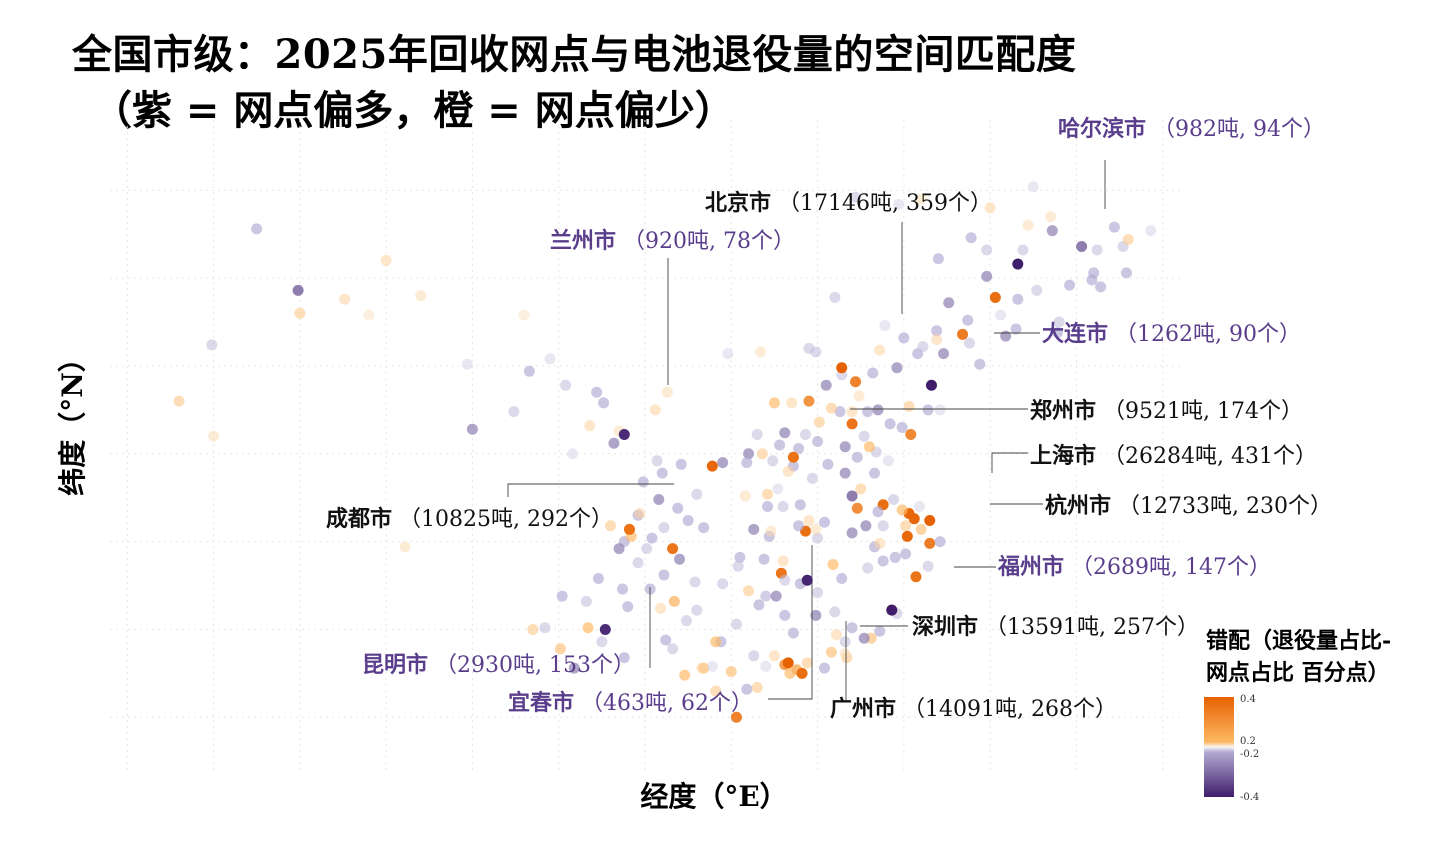 This screenshot has height=849, width=1430. I want to click on legend-tick-3: -0.4, so click(1249, 797).